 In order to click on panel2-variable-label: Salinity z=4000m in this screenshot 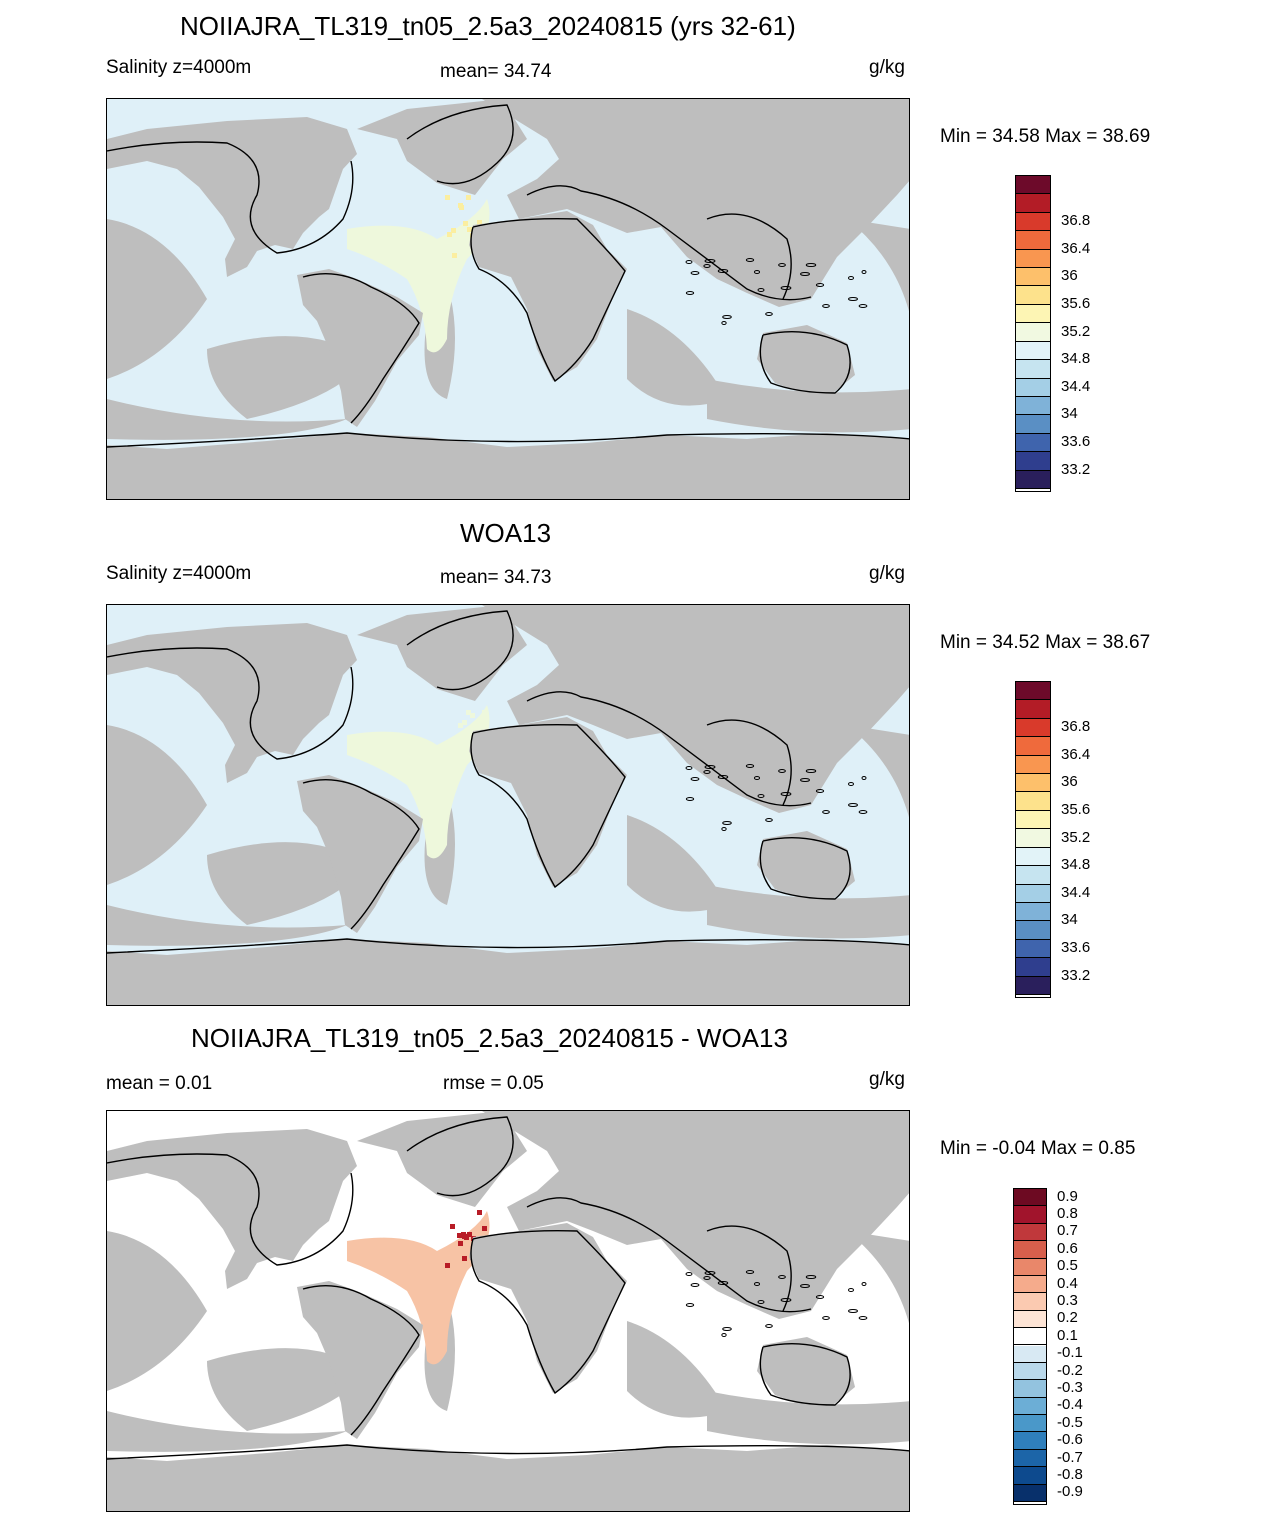, I will do `click(179, 573)`.